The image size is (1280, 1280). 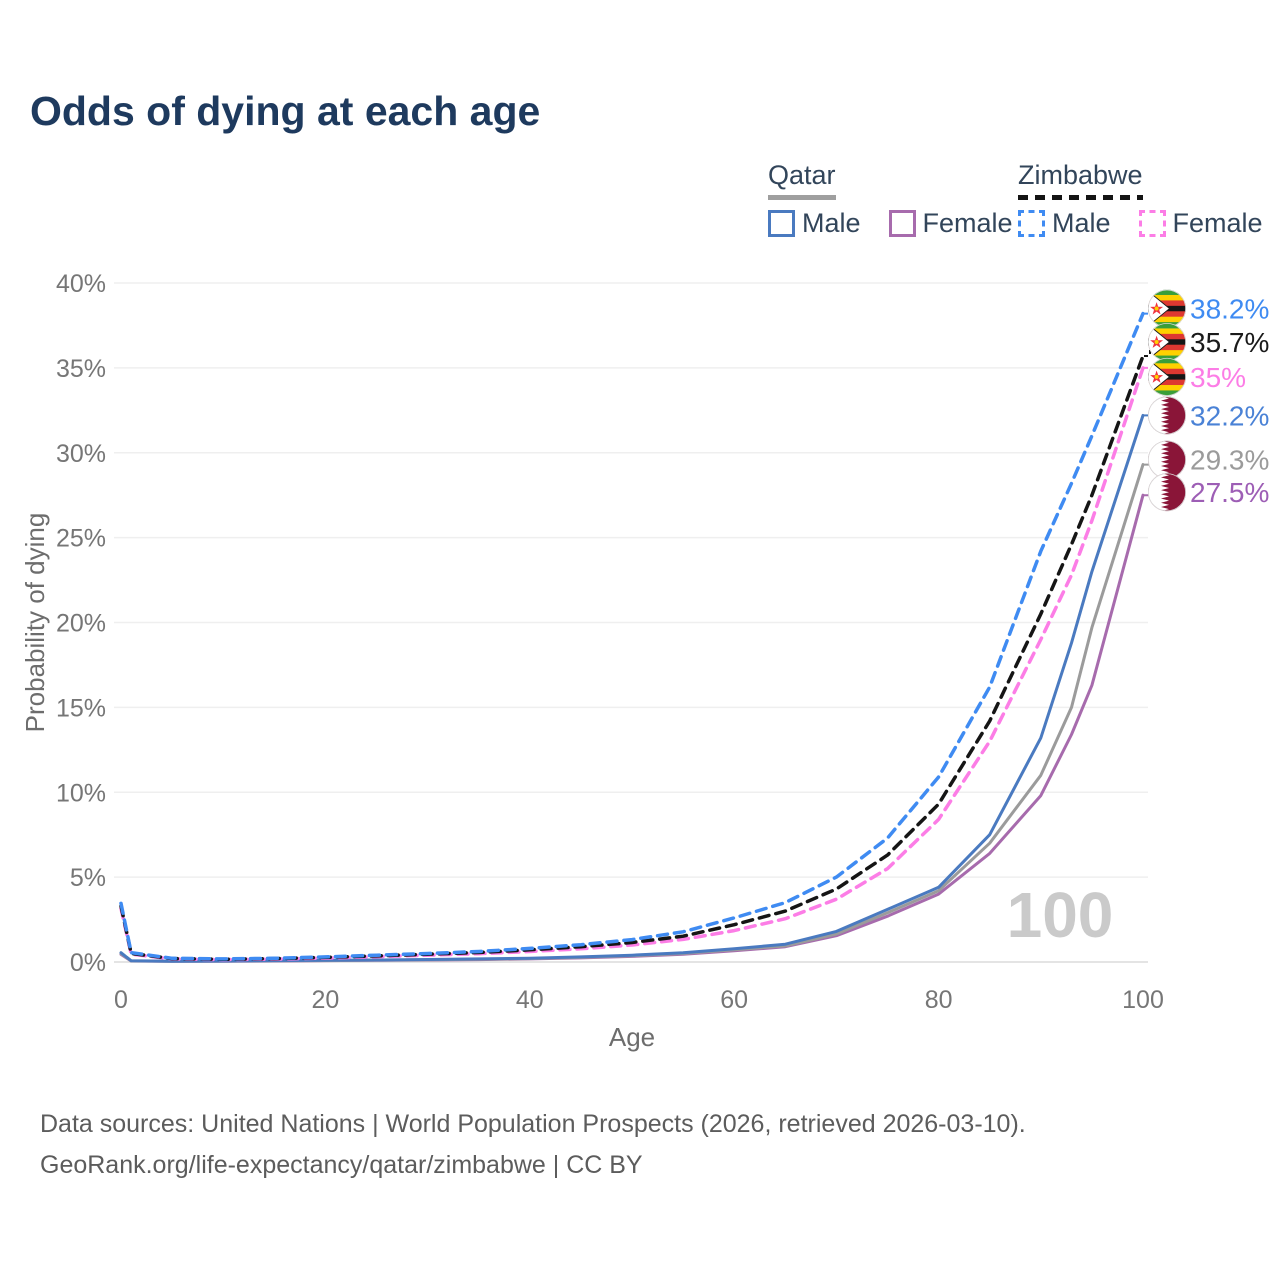 I want to click on end-label-zimbabwe-male: 38.2%, so click(x=1229, y=309).